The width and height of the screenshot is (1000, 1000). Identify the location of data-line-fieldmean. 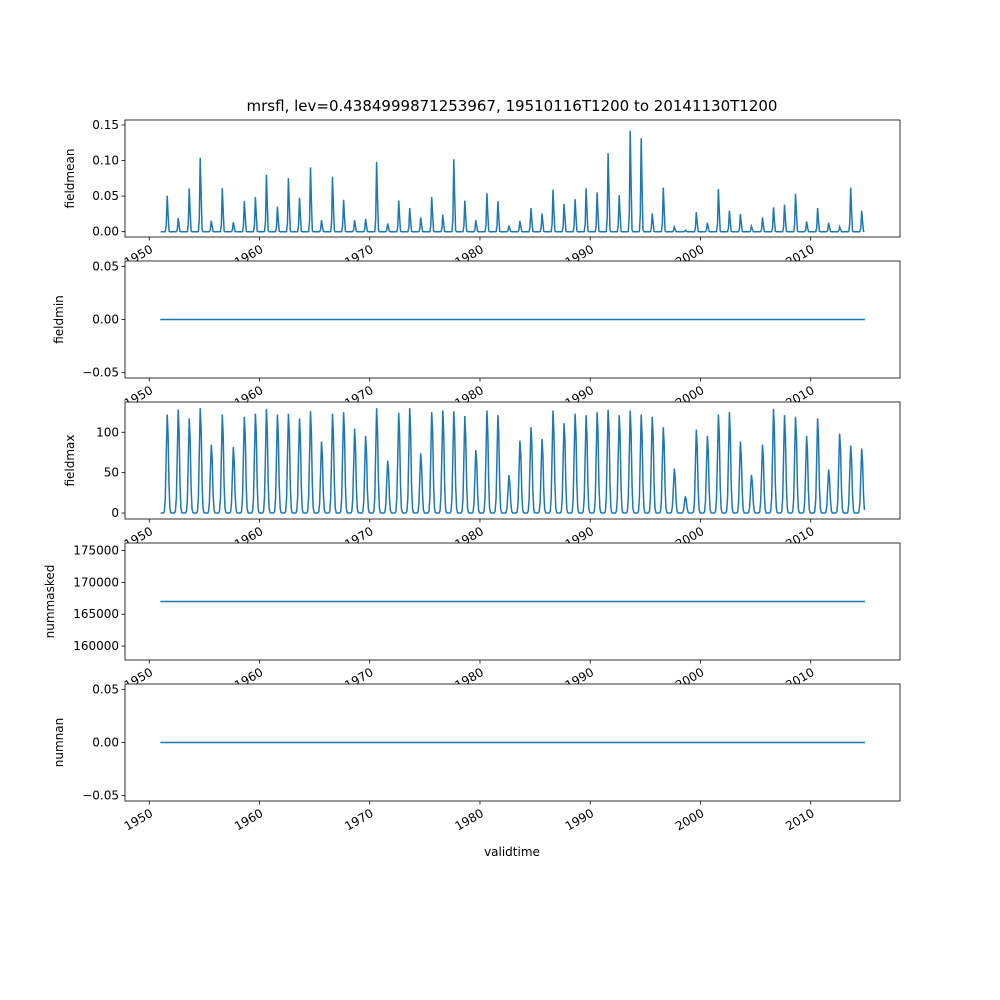
(512, 181).